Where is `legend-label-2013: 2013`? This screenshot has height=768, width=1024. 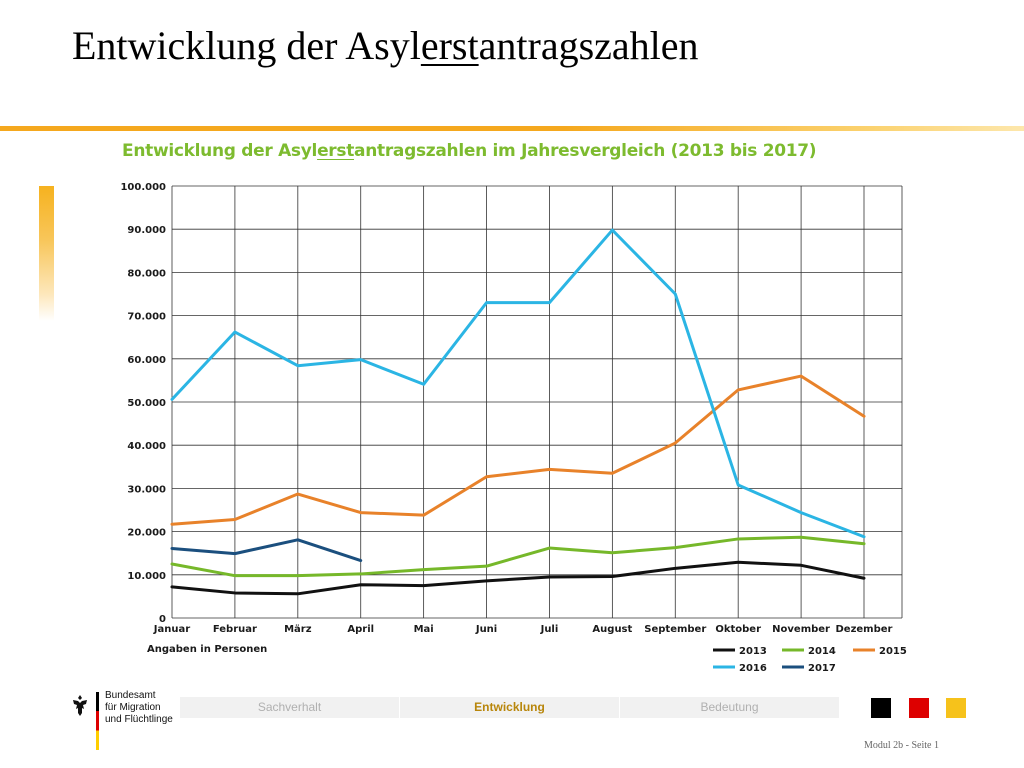
legend-label-2013: 2013 is located at coordinates (753, 651).